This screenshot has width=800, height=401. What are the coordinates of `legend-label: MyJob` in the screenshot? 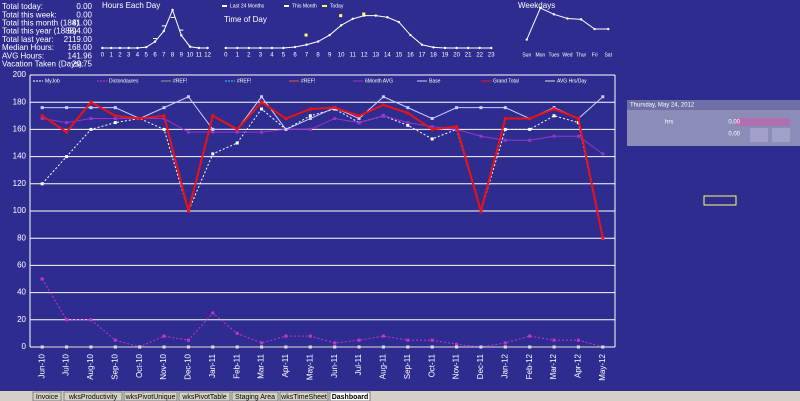 It's located at (52, 81).